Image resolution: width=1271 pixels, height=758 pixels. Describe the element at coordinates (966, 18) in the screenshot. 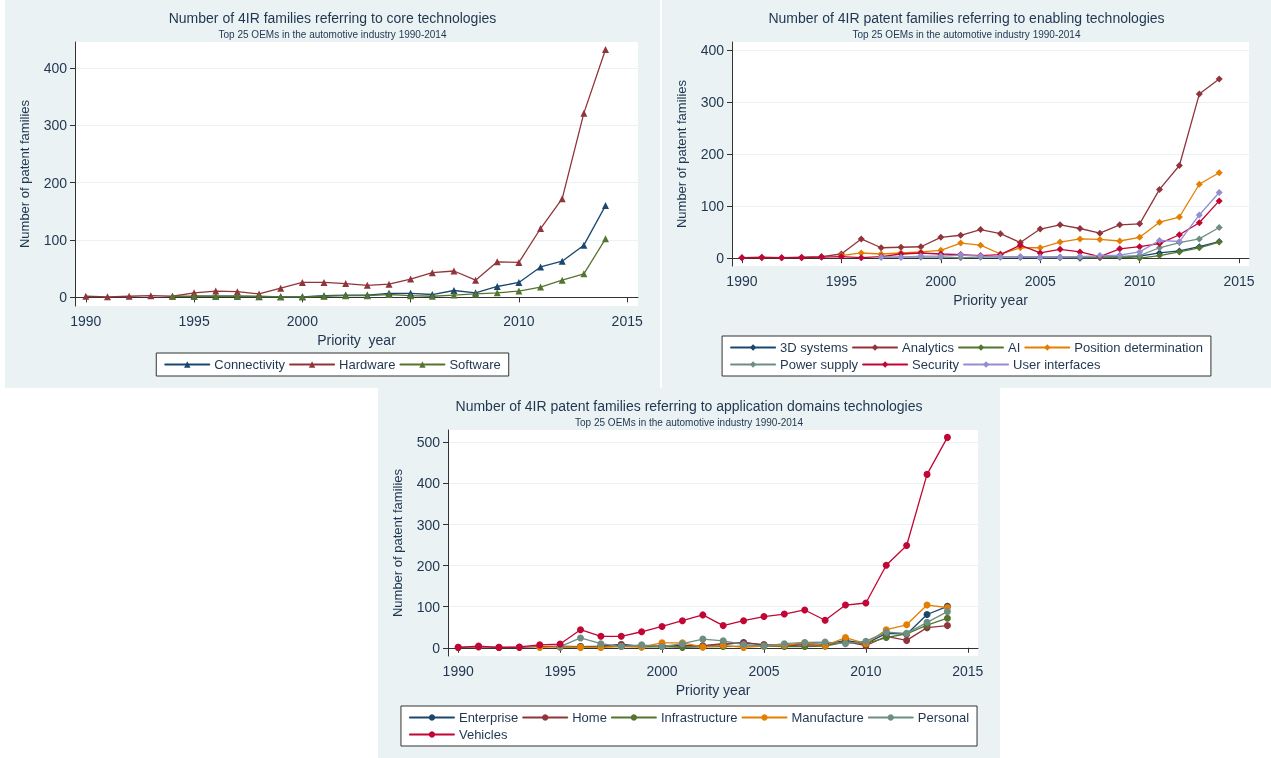

I see `chart-title: Number of 4IR patent families referring to enabling technologies` at that location.